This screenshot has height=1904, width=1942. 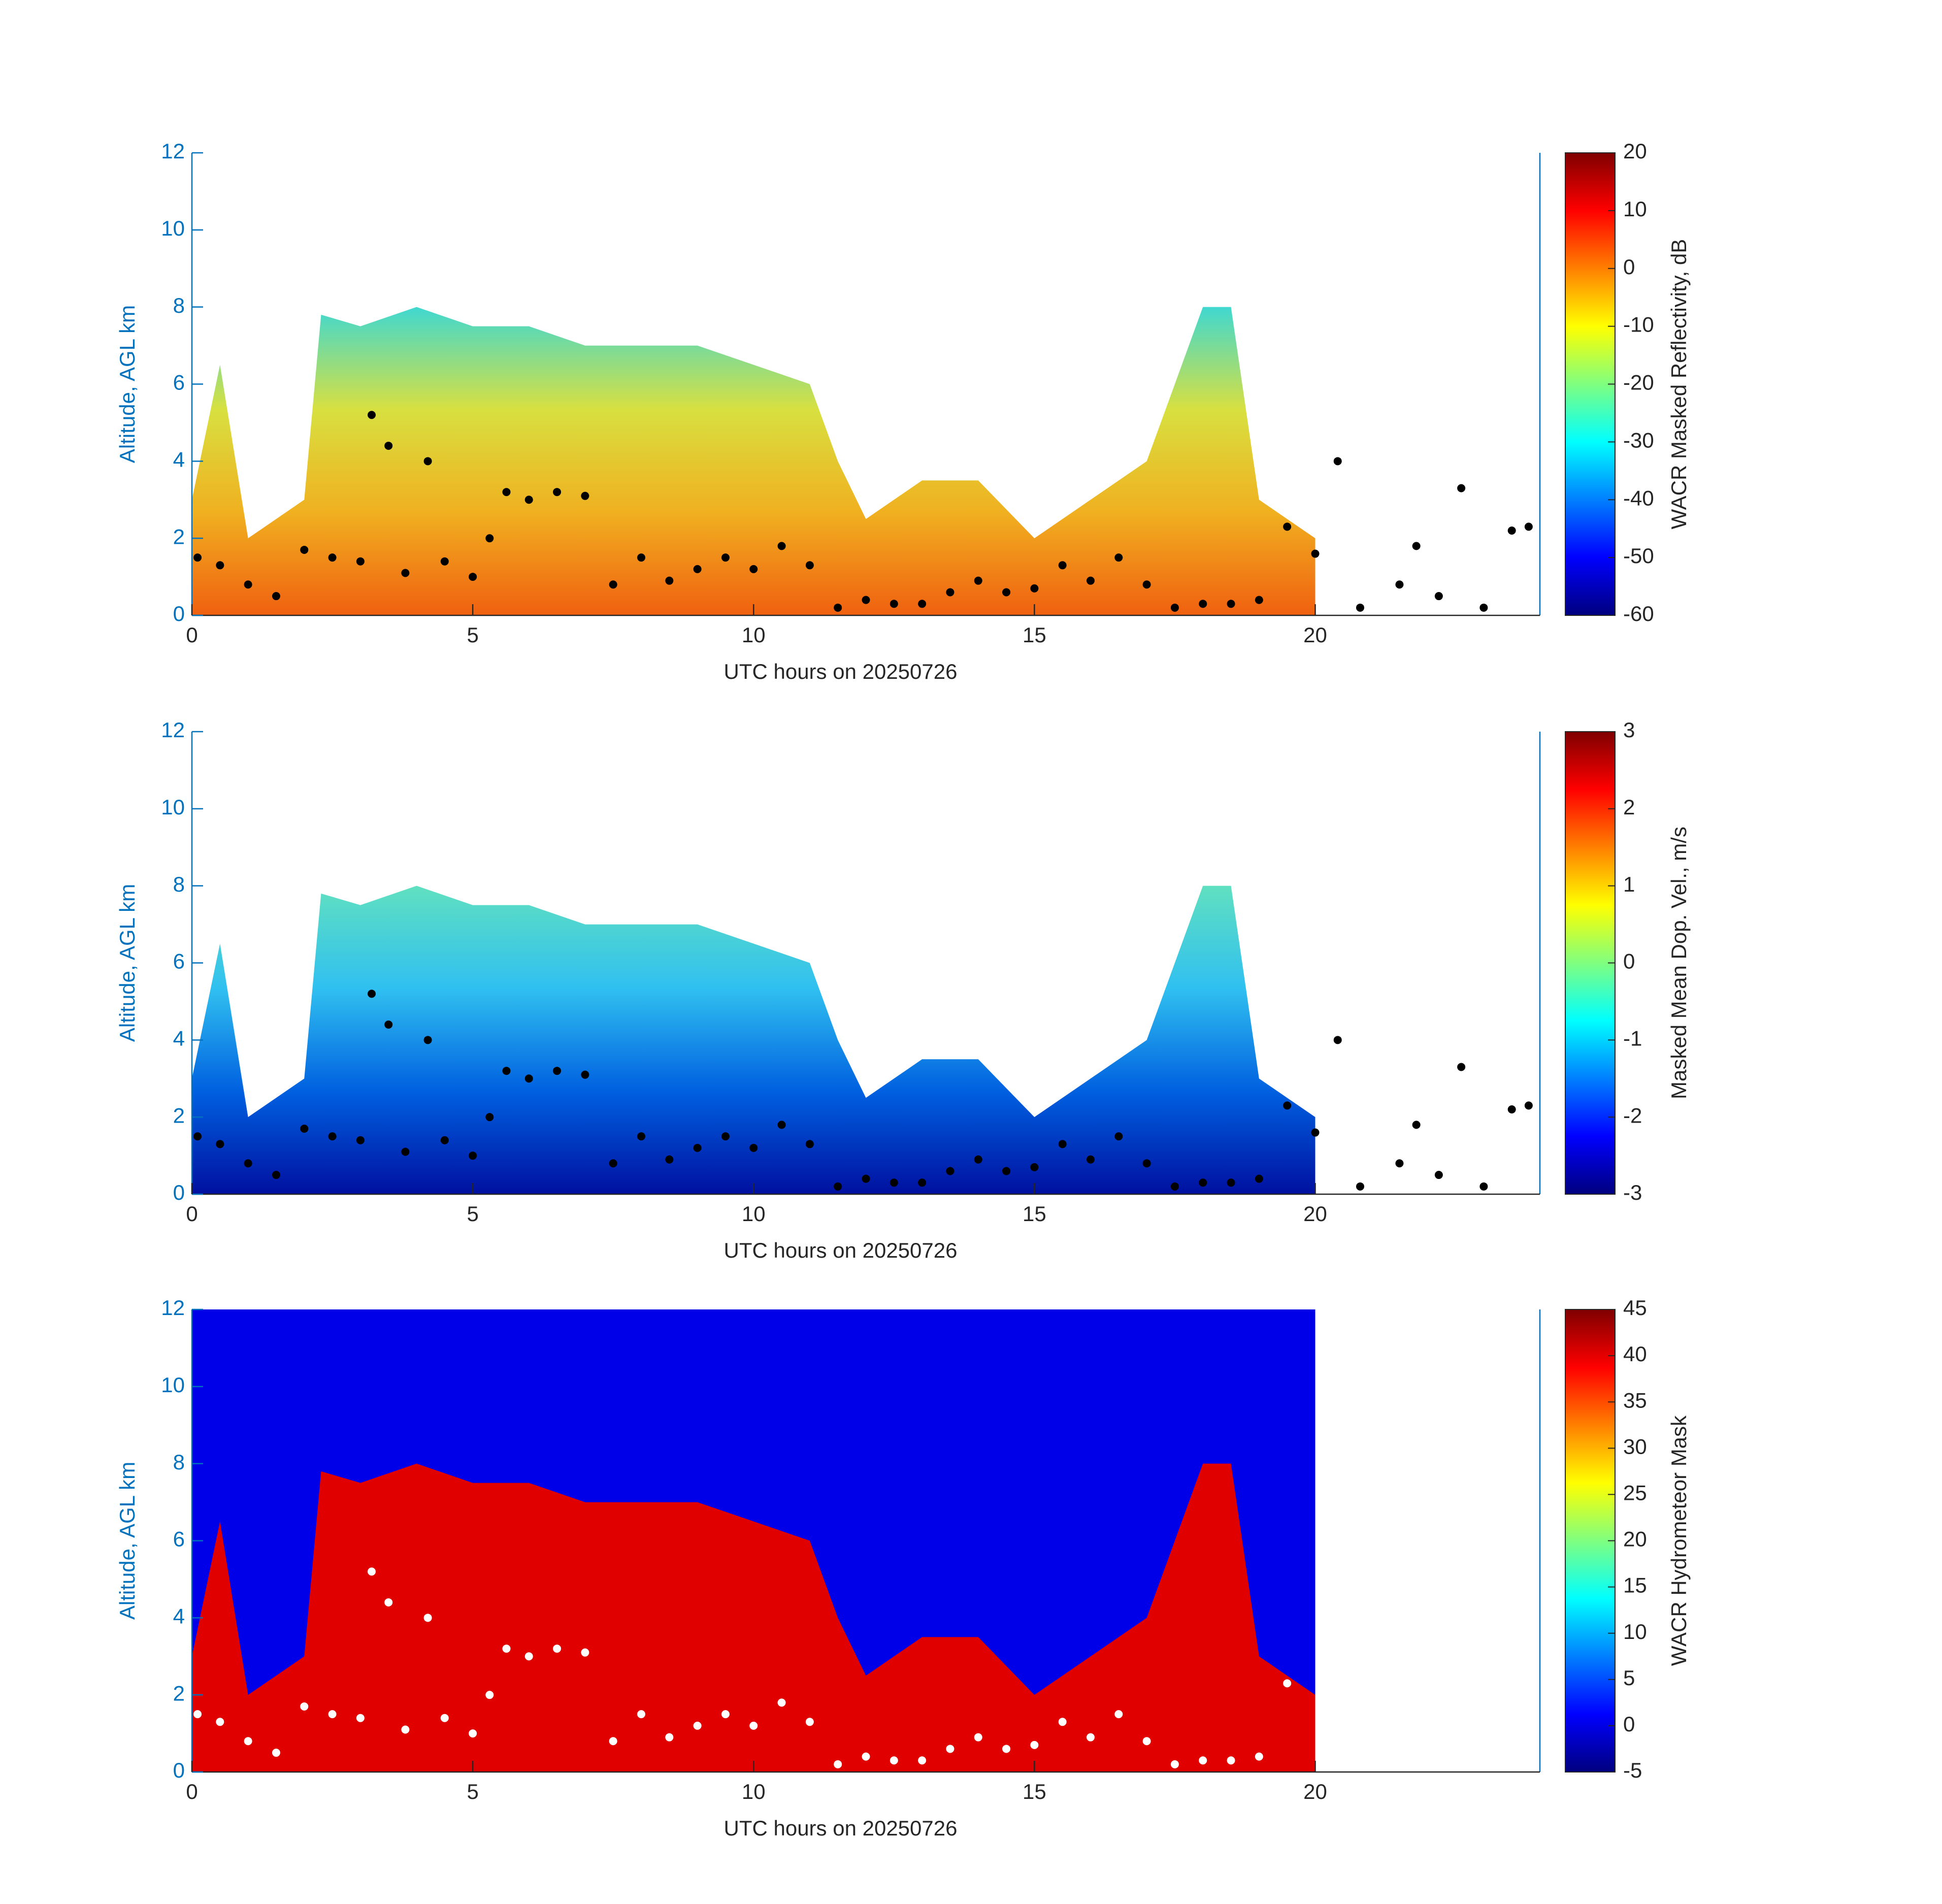 I want to click on colorbar-tick-label: 5, so click(x=1629, y=1678).